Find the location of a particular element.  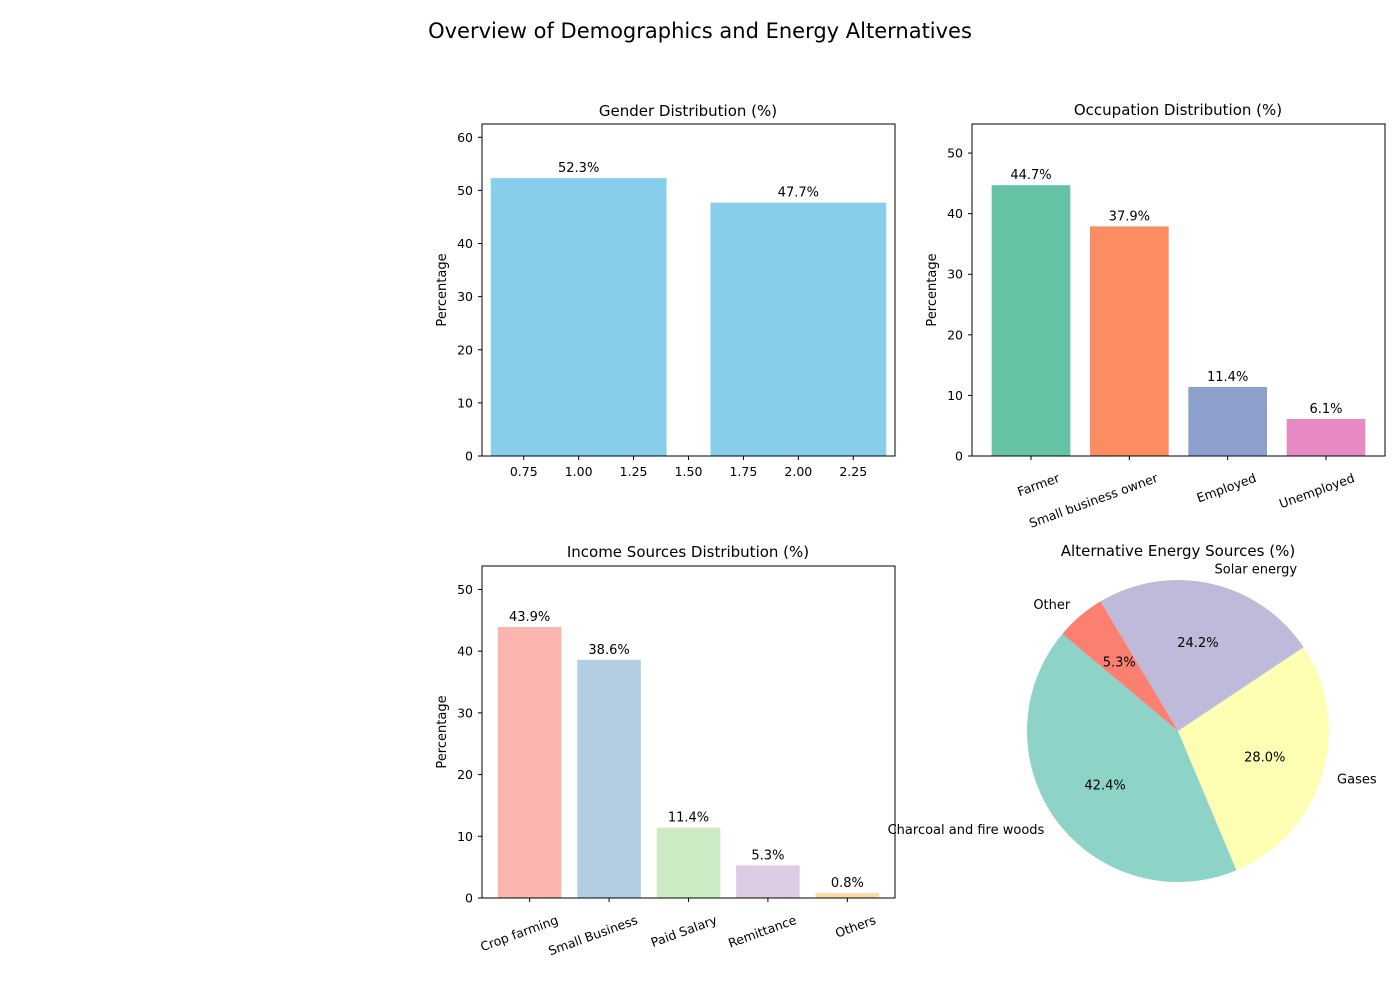

energy-slice-solar-energy is located at coordinates (1202, 655).